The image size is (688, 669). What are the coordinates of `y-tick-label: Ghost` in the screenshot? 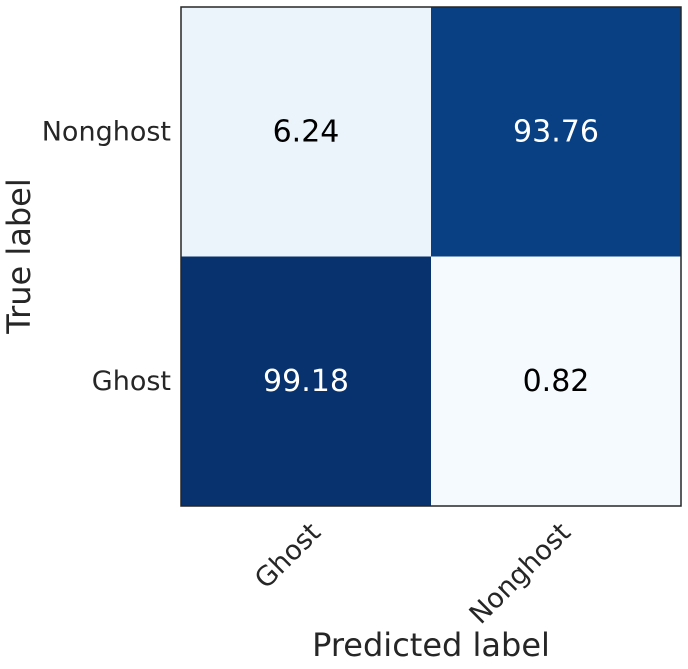 It's located at (131, 381).